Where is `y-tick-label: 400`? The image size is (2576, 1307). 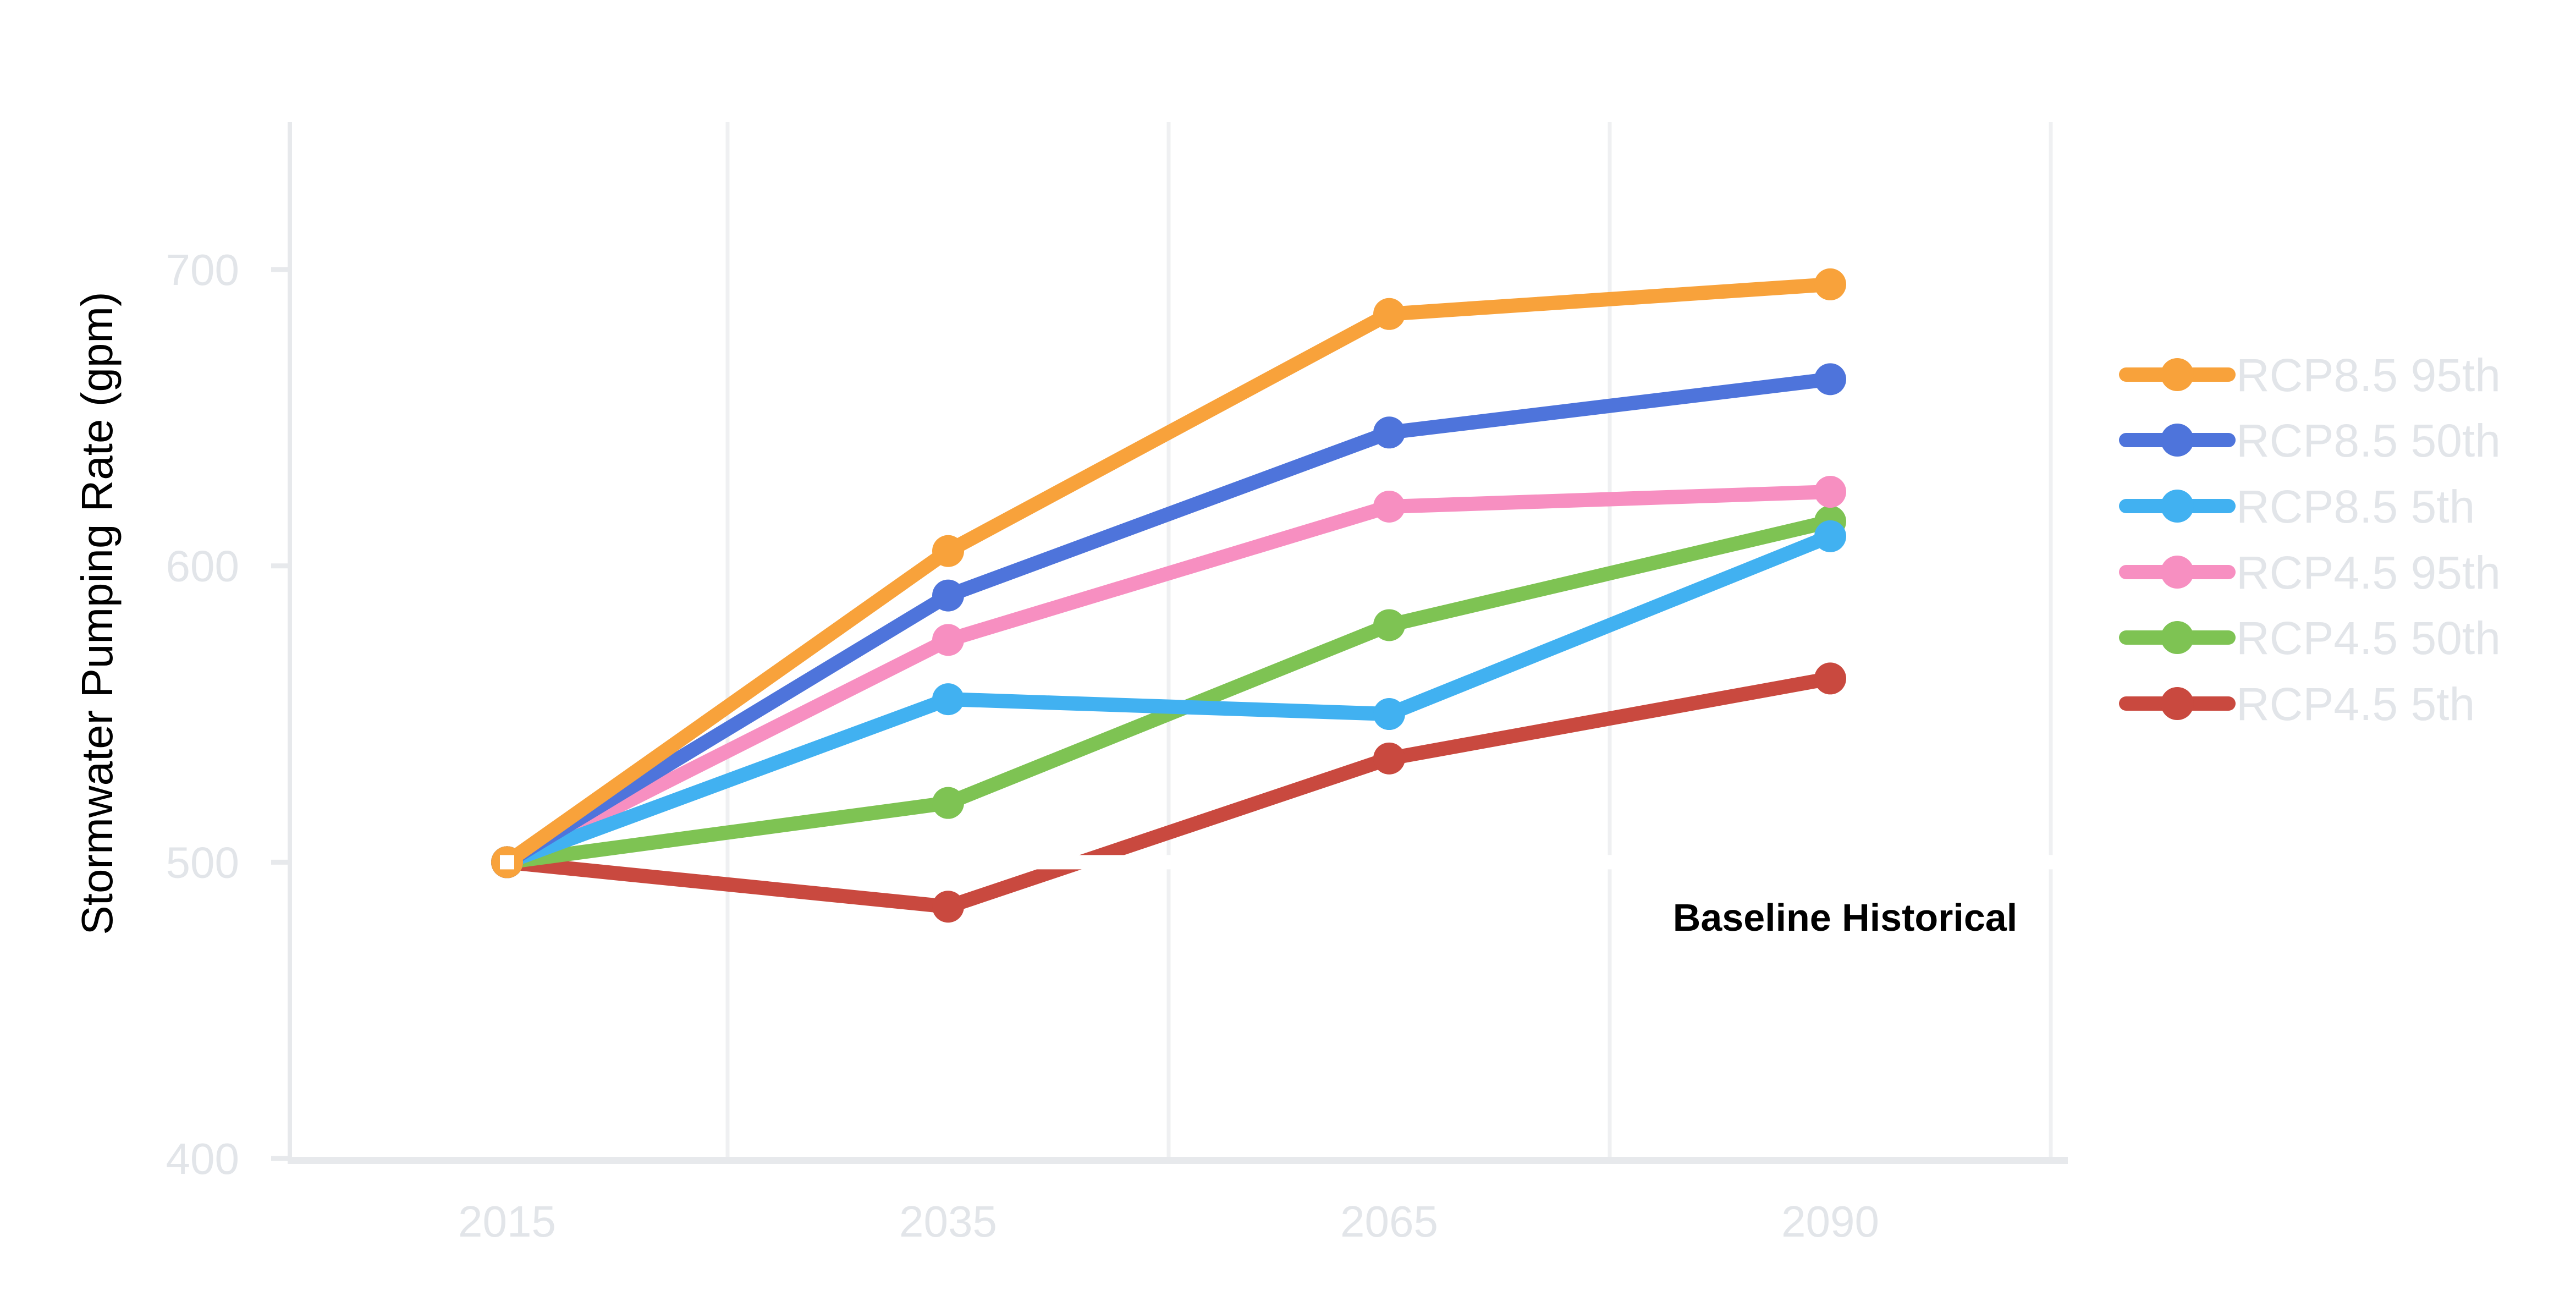 y-tick-label: 400 is located at coordinates (202, 1158).